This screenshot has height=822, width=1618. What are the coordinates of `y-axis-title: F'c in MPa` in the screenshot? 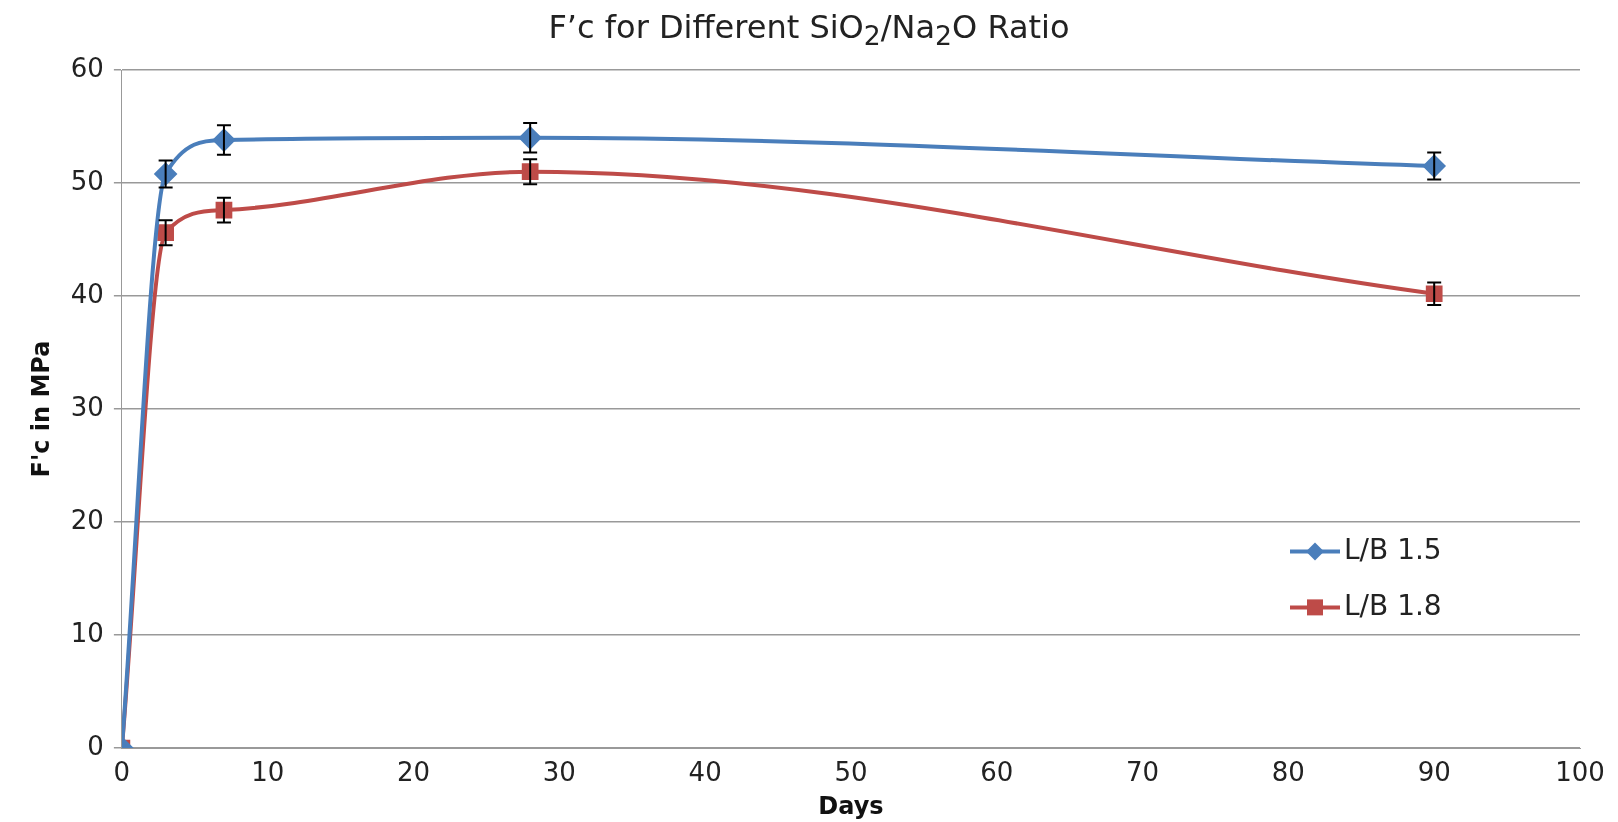 It's located at (40, 409).